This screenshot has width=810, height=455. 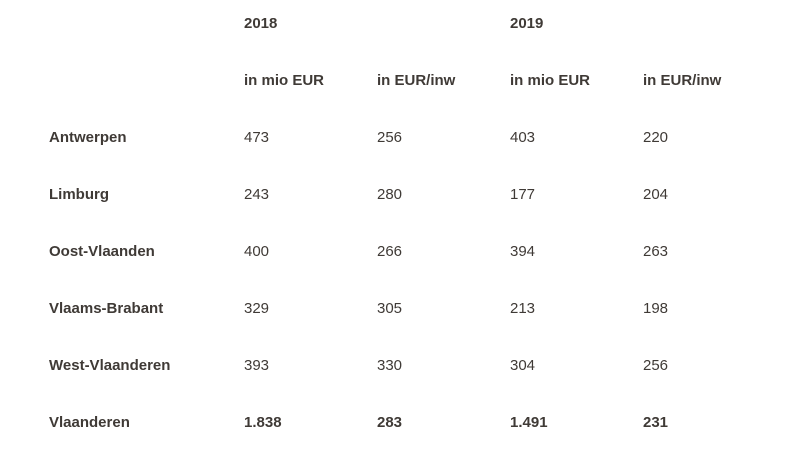 What do you see at coordinates (257, 251) in the screenshot?
I see `table-cell: 400` at bounding box center [257, 251].